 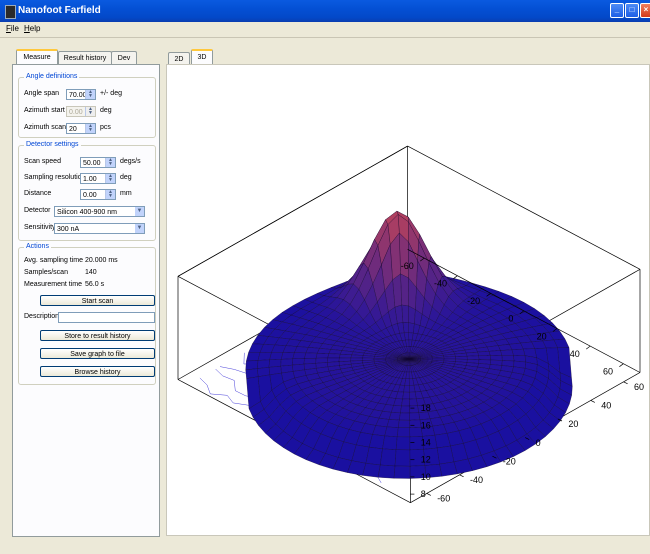 What do you see at coordinates (52, 144) in the screenshot?
I see `detector-settings-title: Detector settings` at bounding box center [52, 144].